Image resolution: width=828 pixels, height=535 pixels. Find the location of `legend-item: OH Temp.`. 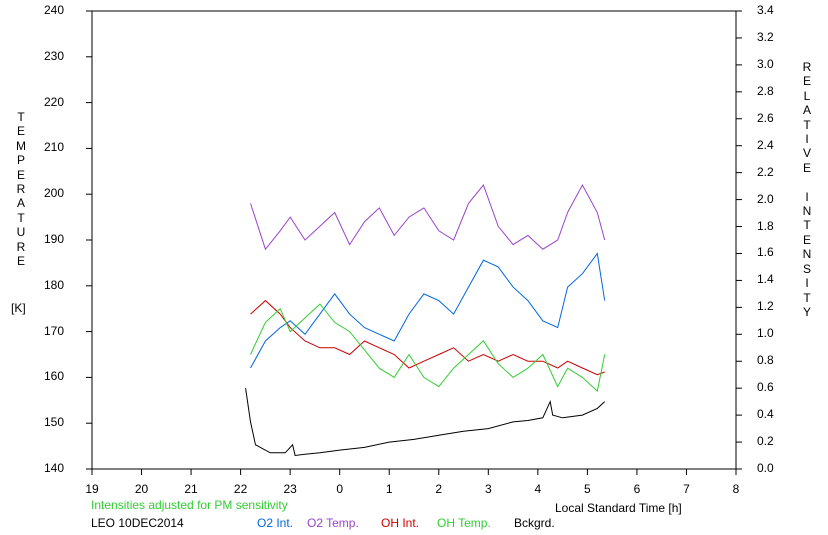

legend-item: OH Temp. is located at coordinates (464, 523).